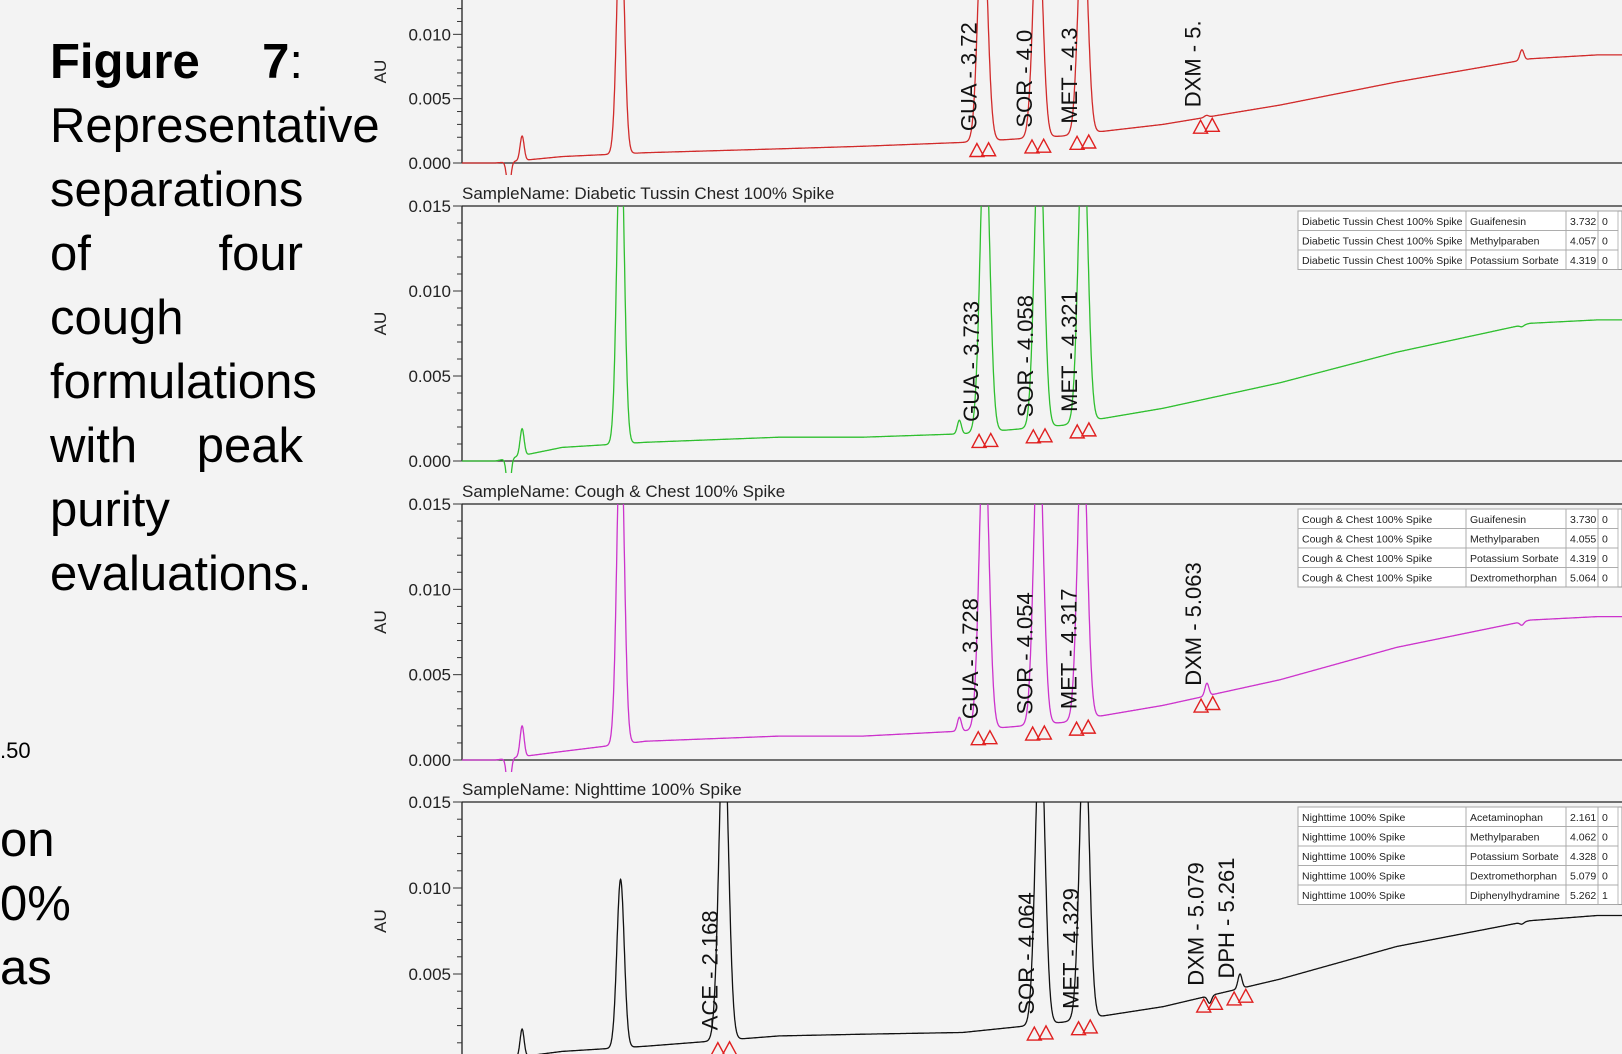 This screenshot has height=1054, width=1622. I want to click on results-table-cell-border, so click(1608, 894).